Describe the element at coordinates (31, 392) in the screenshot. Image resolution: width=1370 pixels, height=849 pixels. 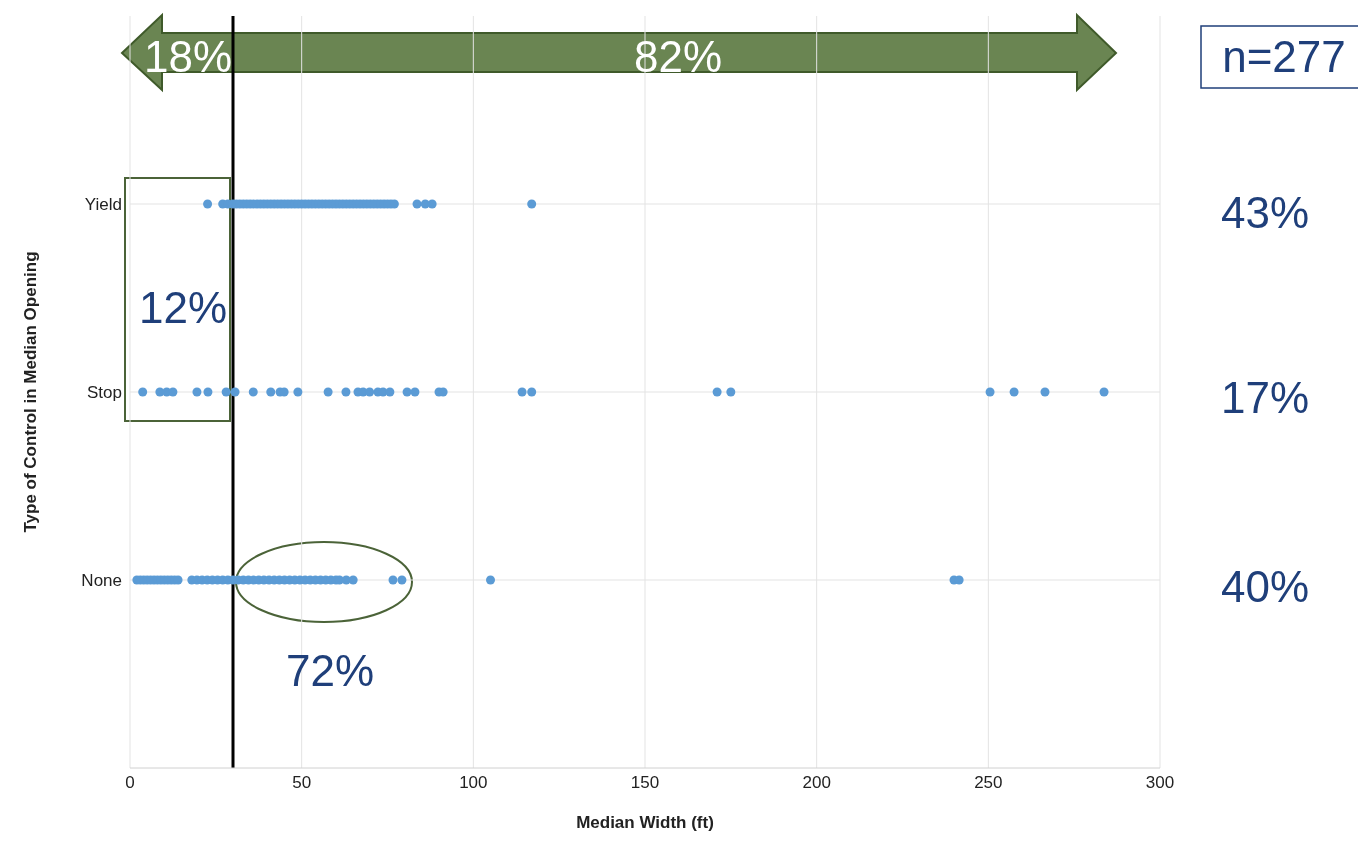
I see `y-axis-title: Type of Control in Median Opening` at that location.